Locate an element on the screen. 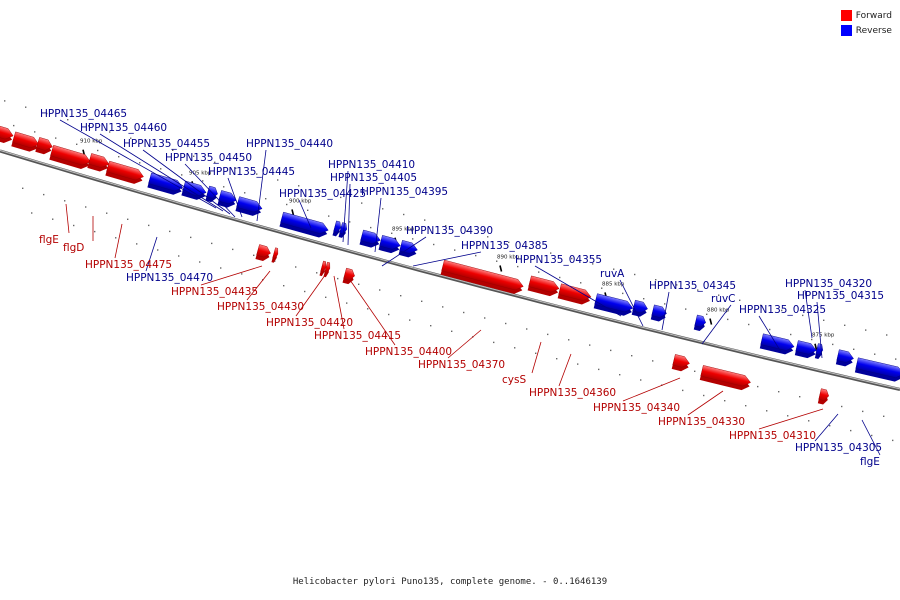 Image resolution: width=900 pixels, height=600 pixels. gene-label: HPPN135_04330 is located at coordinates (701, 422).